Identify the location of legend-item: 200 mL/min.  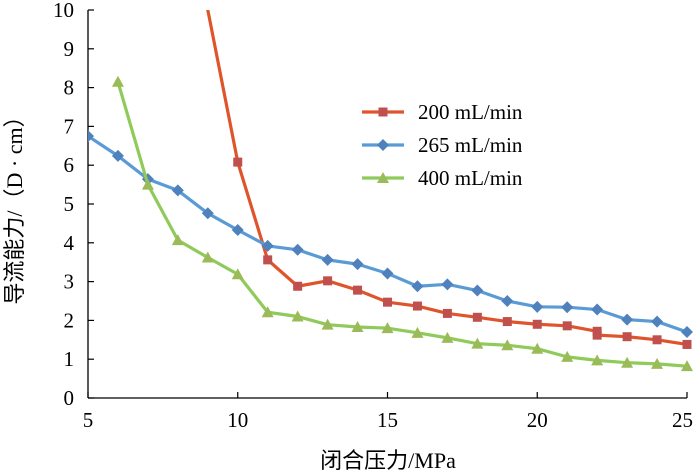
(442, 112).